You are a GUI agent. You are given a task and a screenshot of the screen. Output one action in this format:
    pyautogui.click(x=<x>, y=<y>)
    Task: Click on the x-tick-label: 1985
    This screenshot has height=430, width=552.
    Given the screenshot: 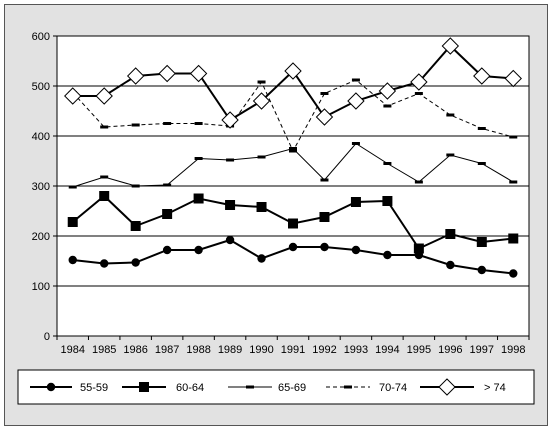 What is the action you would take?
    pyautogui.click(x=104, y=350)
    